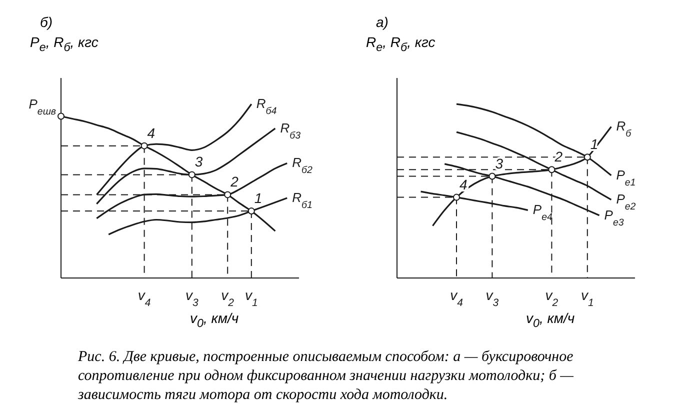  I want to click on series-label: P$_{e1}$, so click(626, 177).